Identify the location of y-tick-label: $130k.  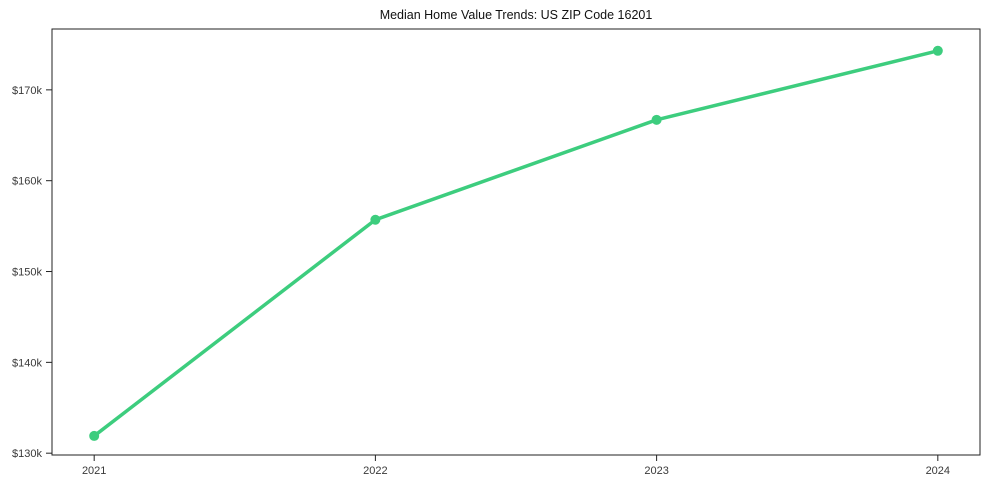
(27, 454).